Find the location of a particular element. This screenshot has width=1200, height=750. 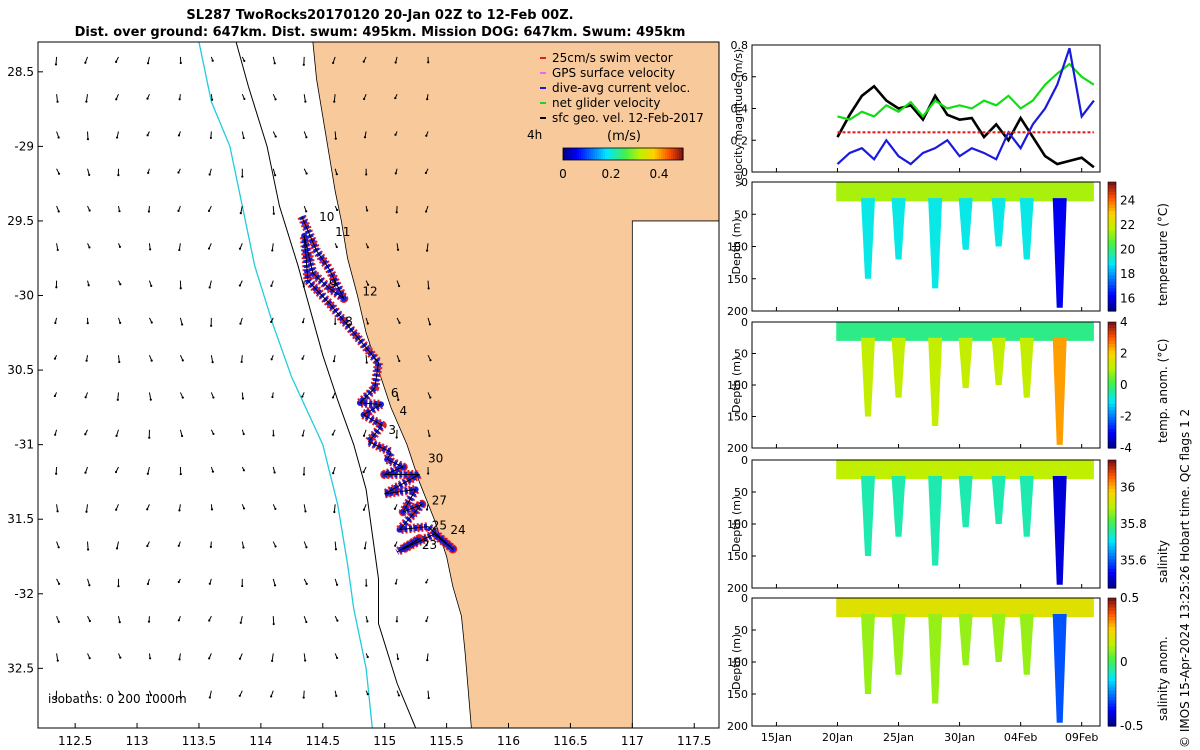

section-y-tick-label: 150 is located at coordinates (737, 694).